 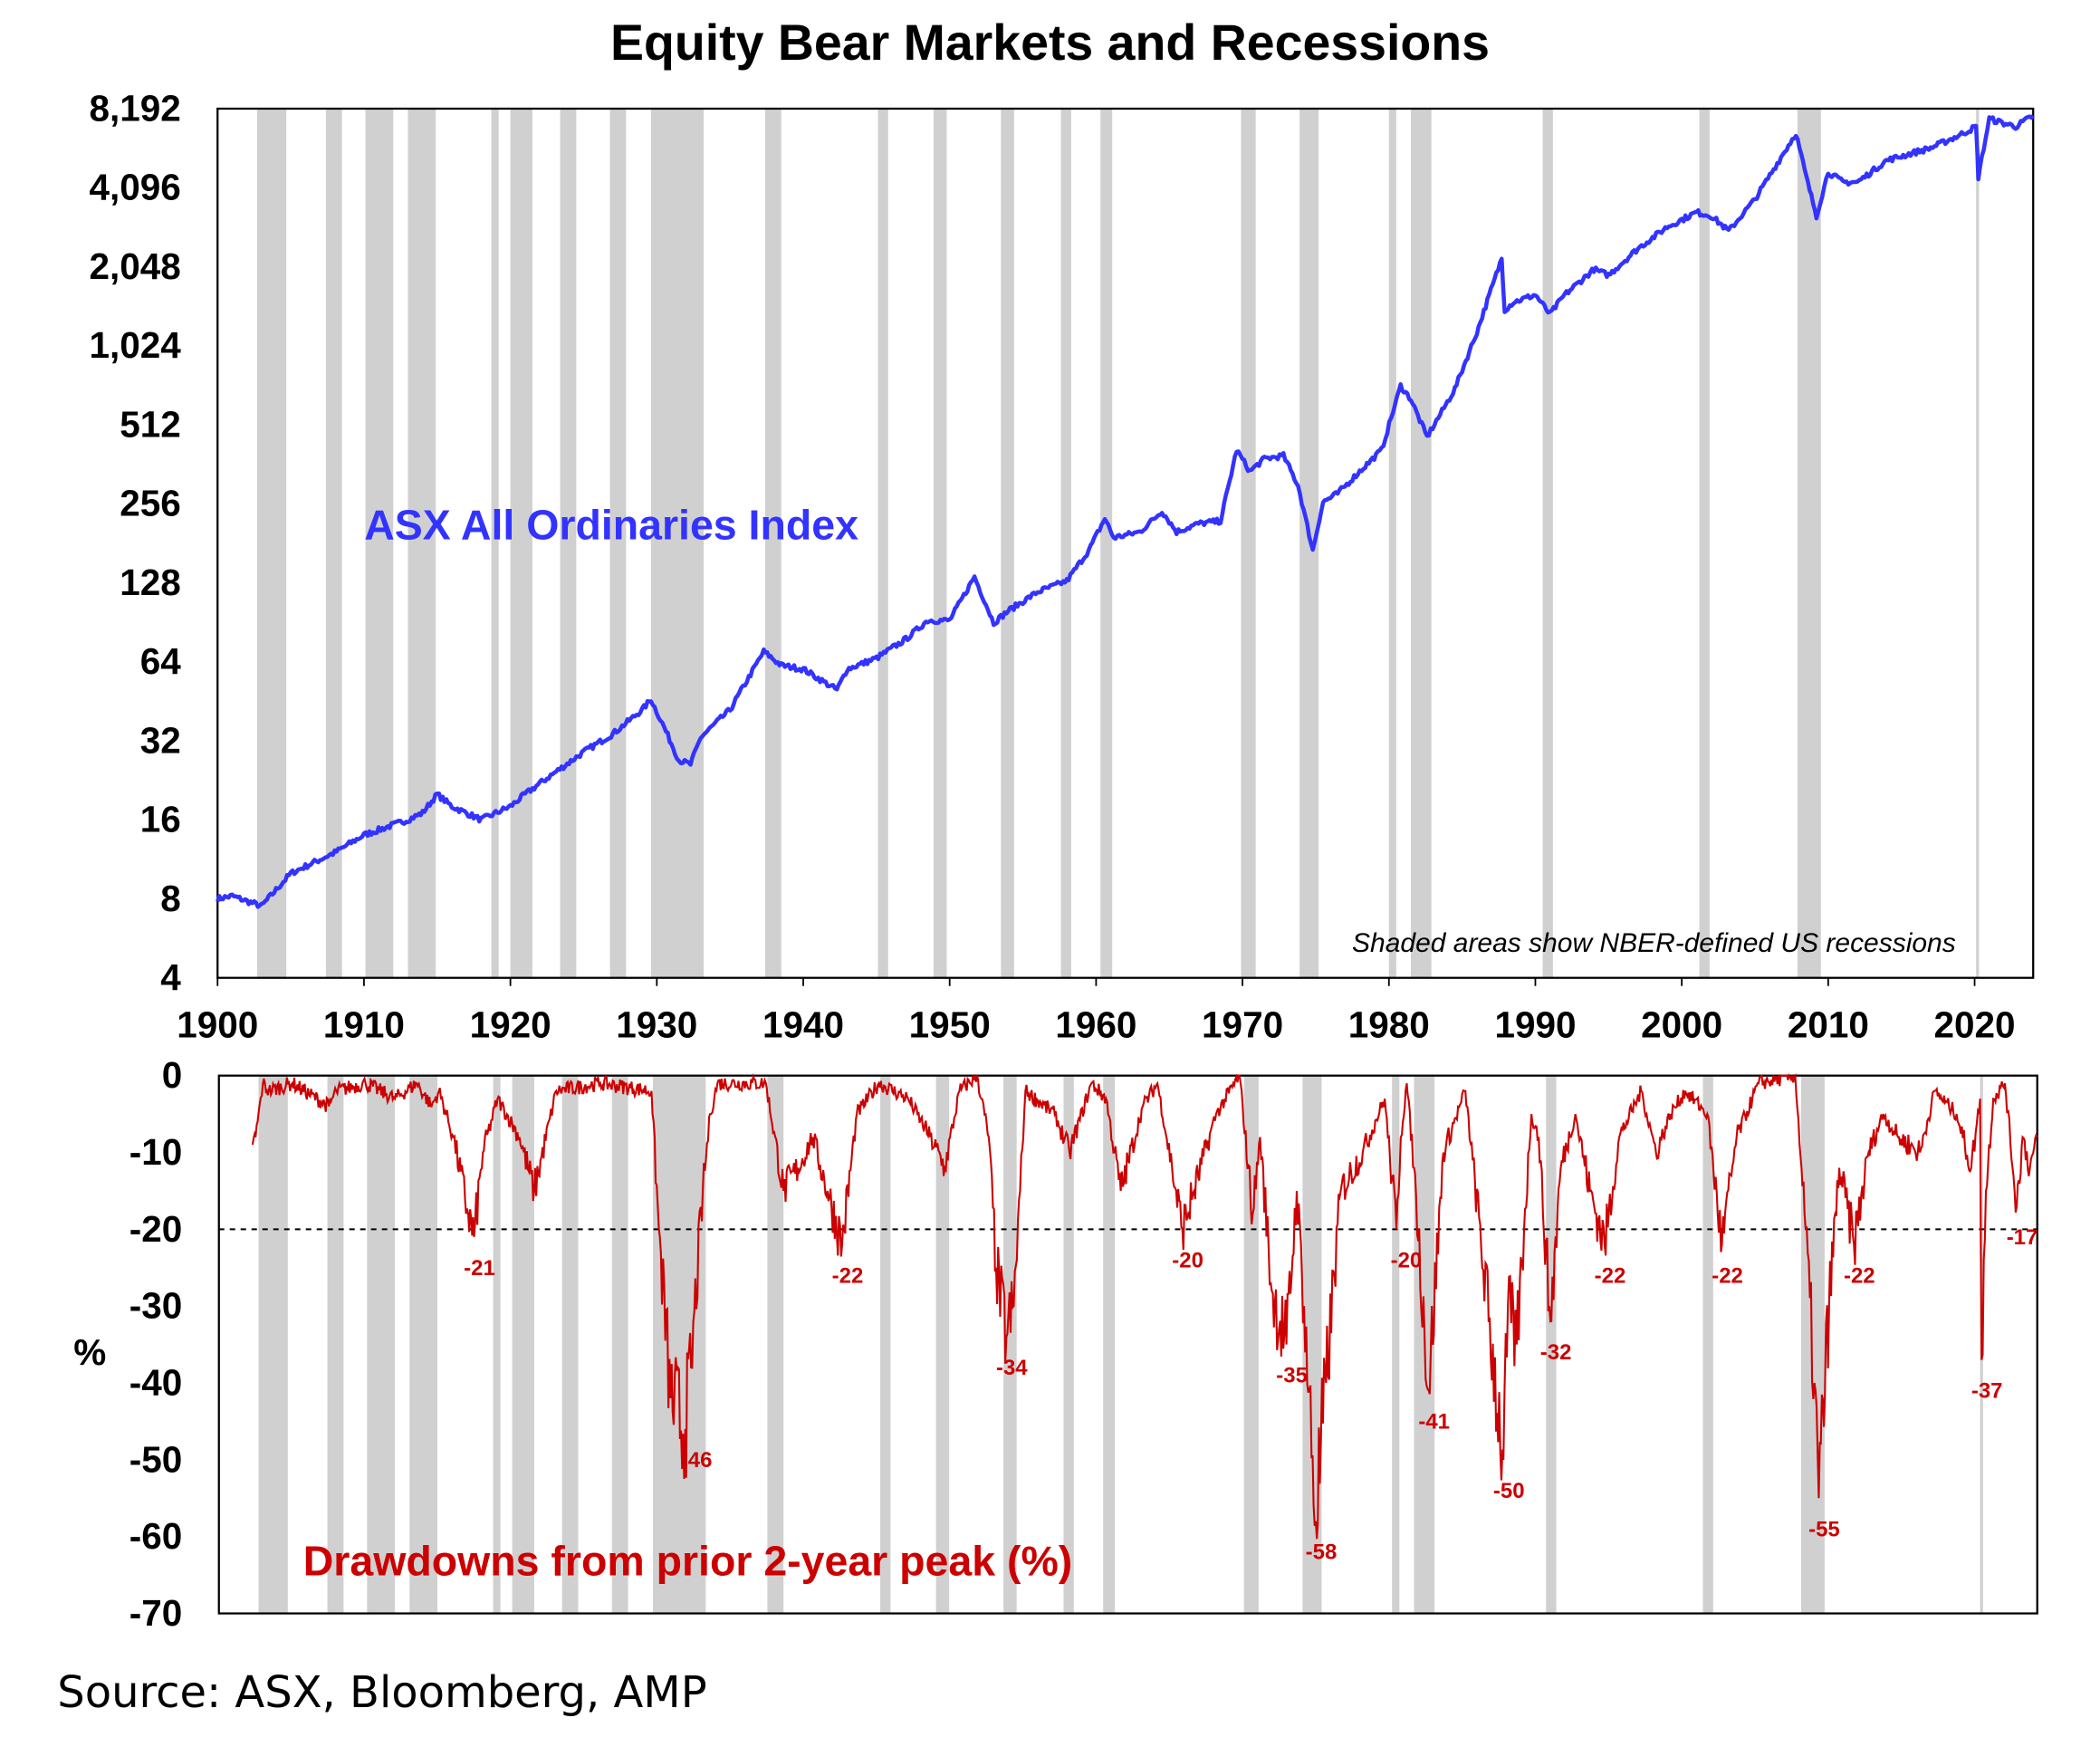 I want to click on x-tick-label: 1940, so click(x=803, y=1025).